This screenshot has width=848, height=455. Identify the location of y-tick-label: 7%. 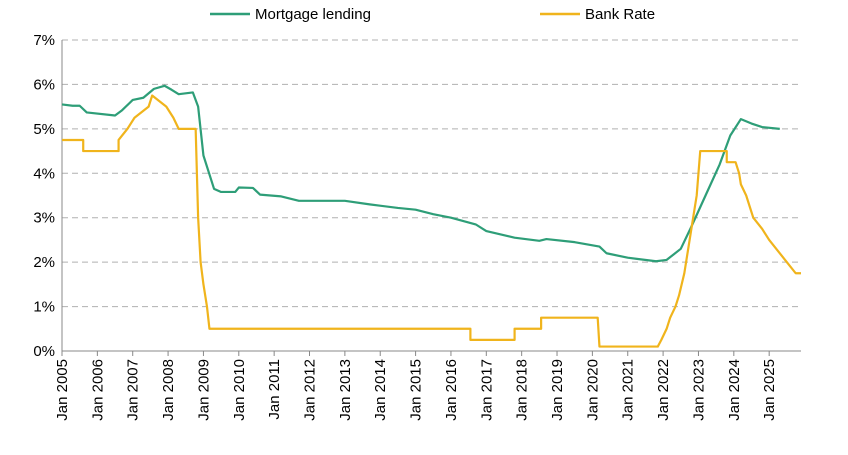
(44, 40).